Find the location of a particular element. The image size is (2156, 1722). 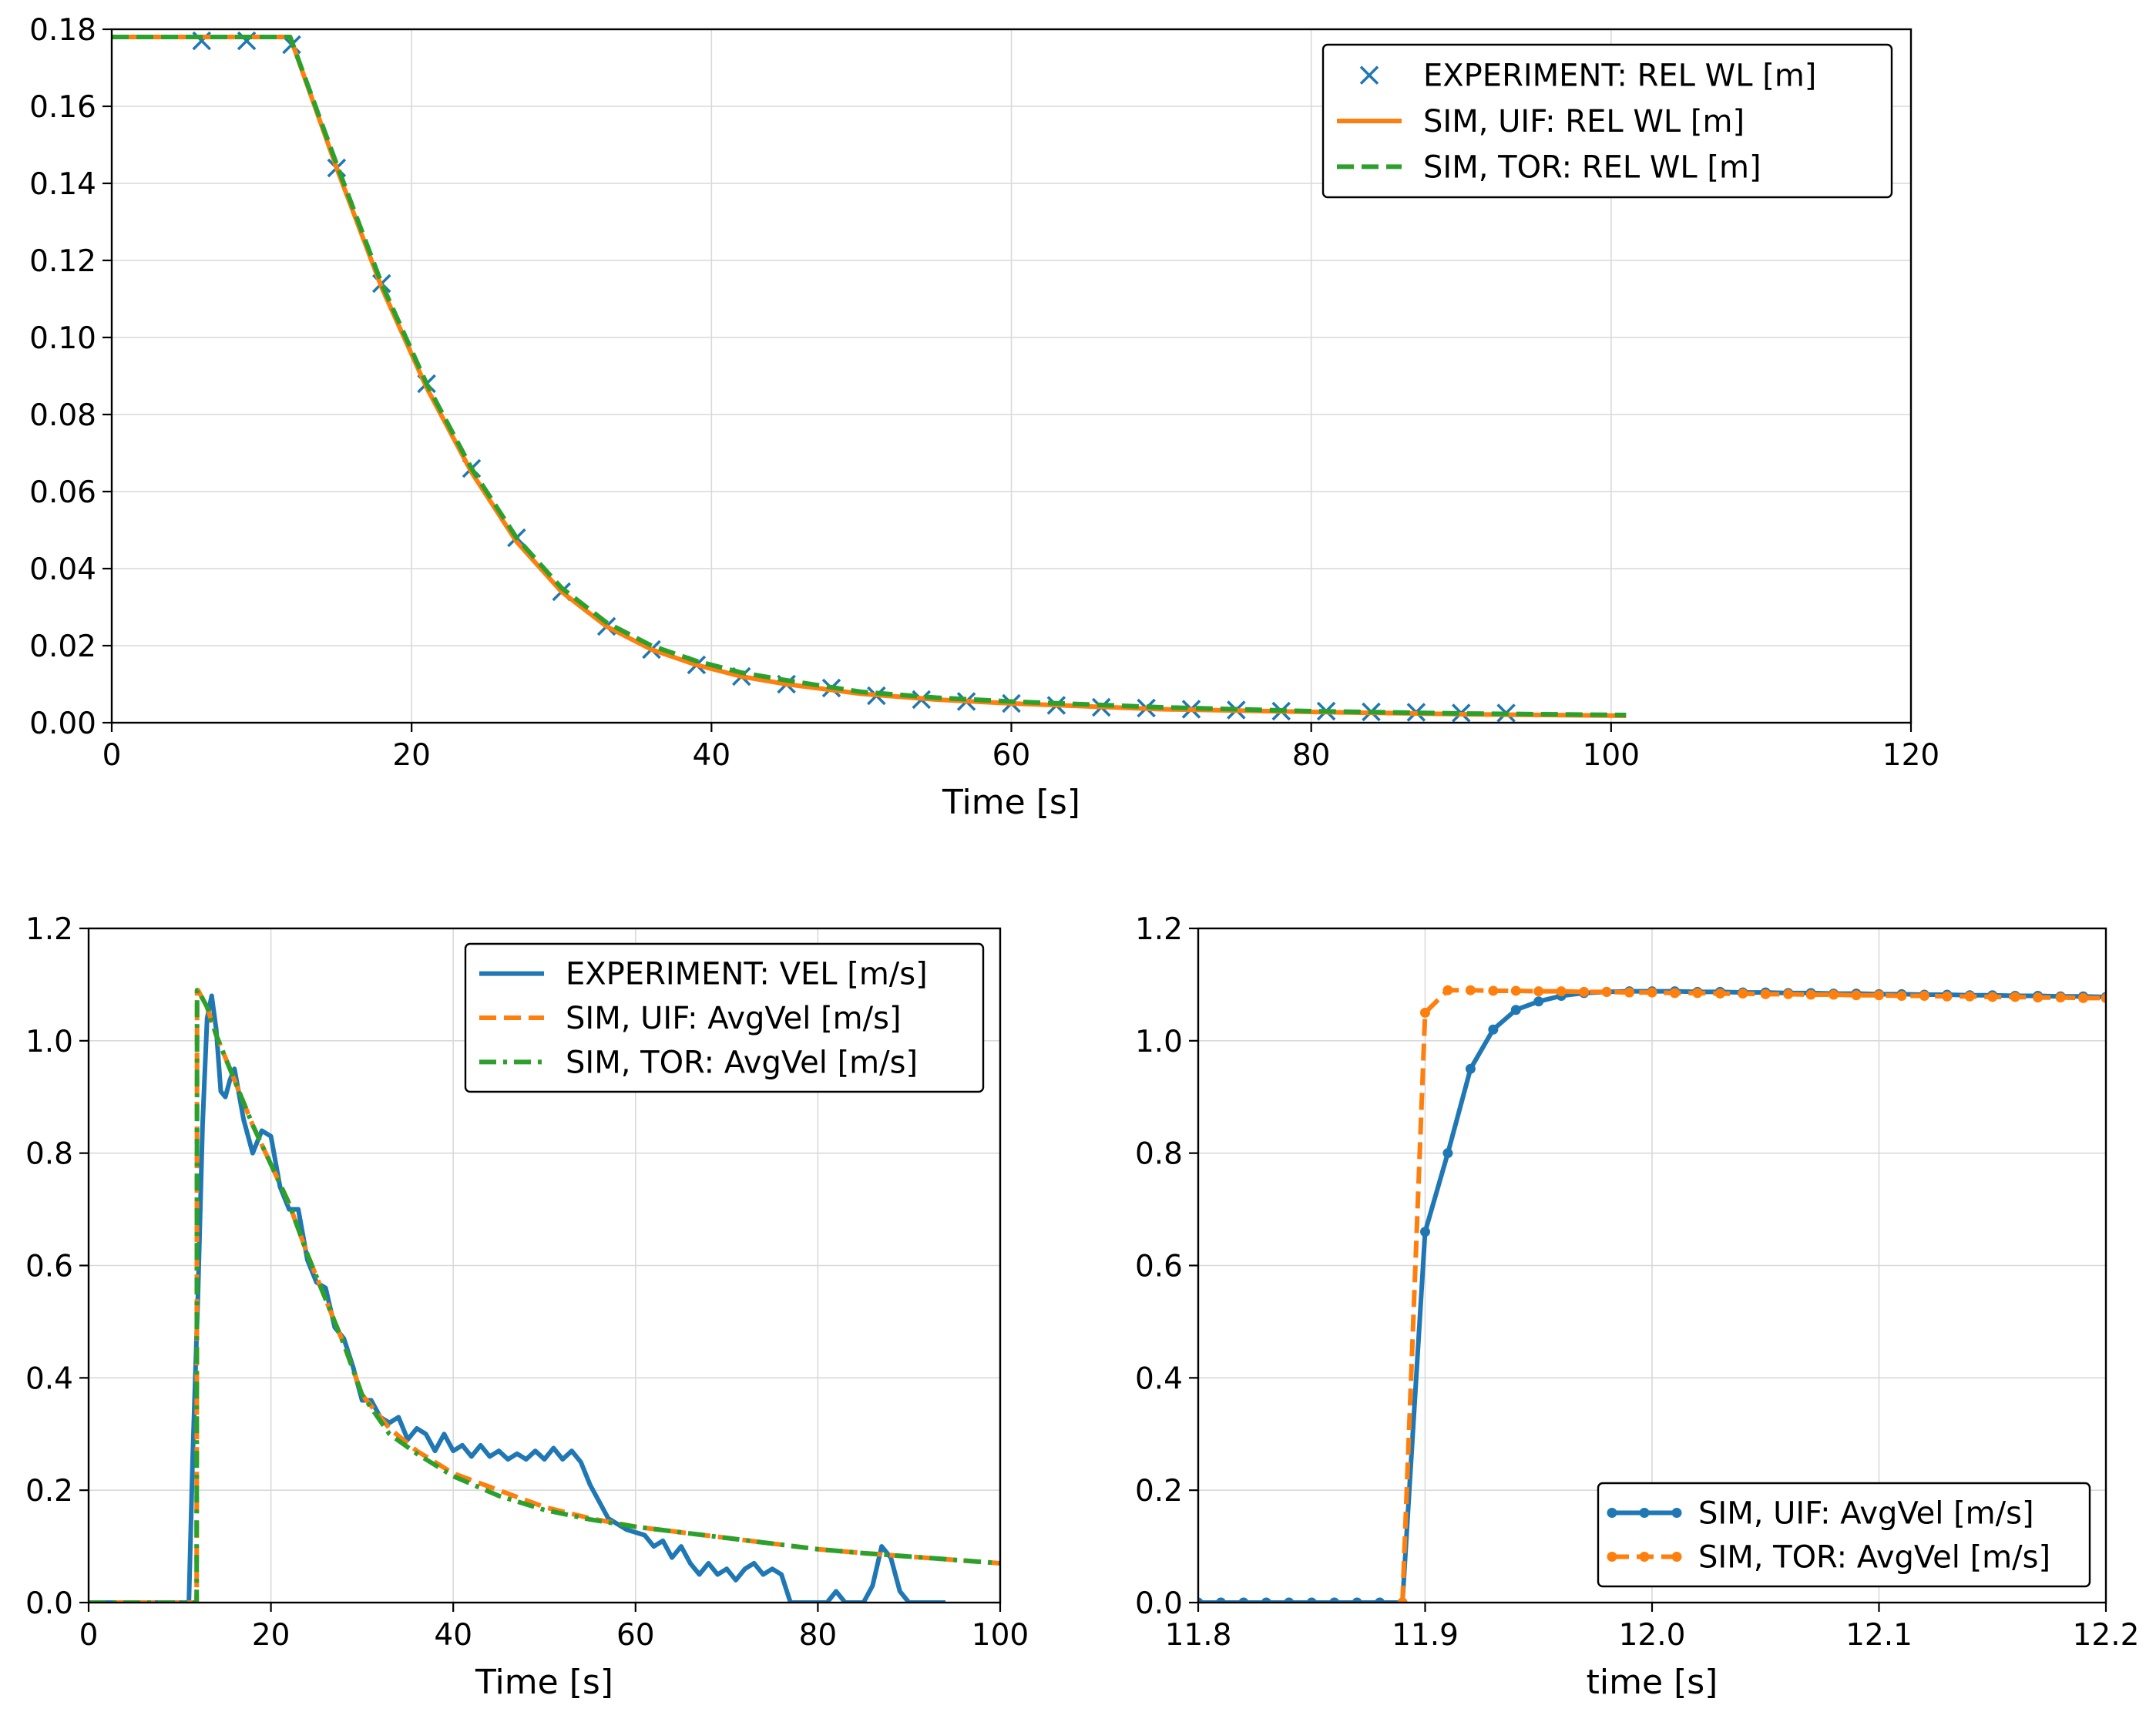

legend-marker is located at coordinates (1369, 75).